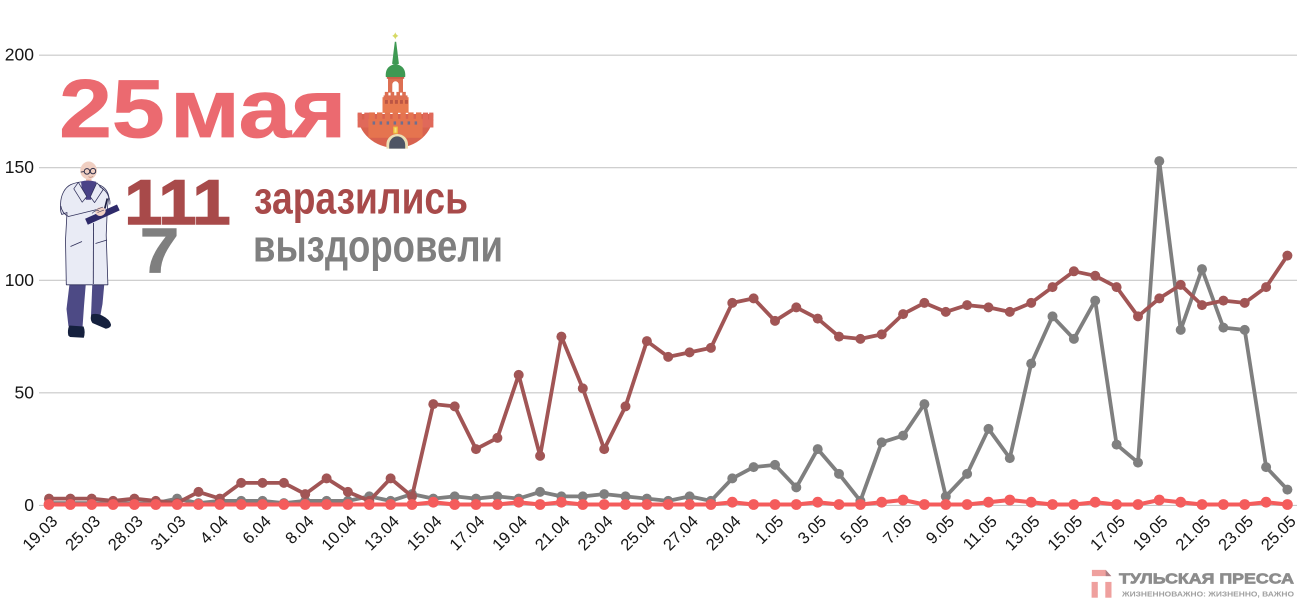 The height and width of the screenshot is (605, 1300). I want to click on svg-text: 0, so click(29, 505).